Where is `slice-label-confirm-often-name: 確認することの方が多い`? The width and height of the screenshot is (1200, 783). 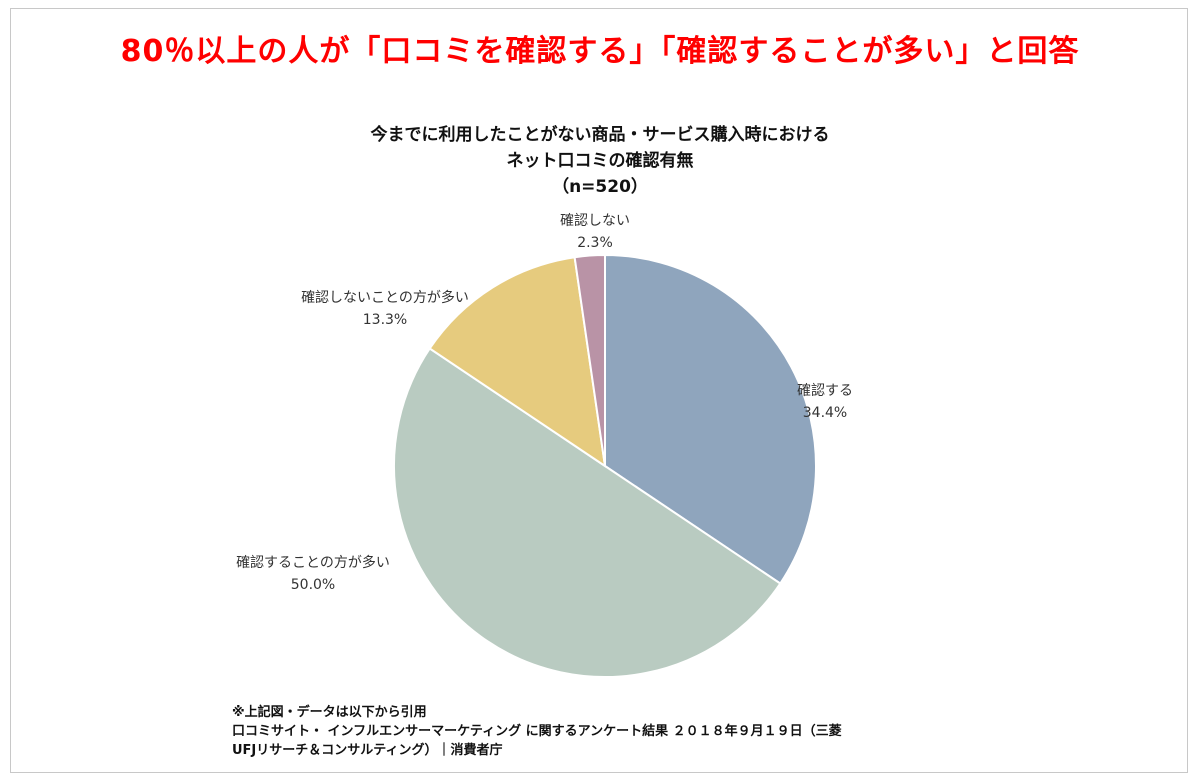
slice-label-confirm-often-name: 確認することの方が多い is located at coordinates (313, 563).